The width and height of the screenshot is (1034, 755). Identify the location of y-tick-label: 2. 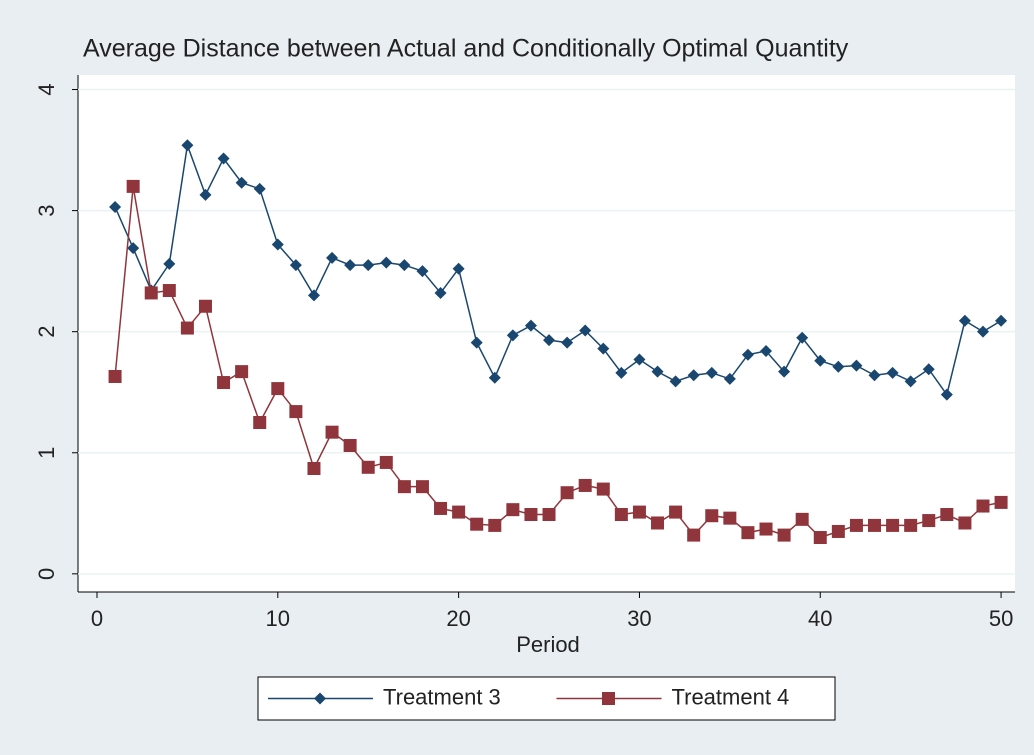
(46, 332).